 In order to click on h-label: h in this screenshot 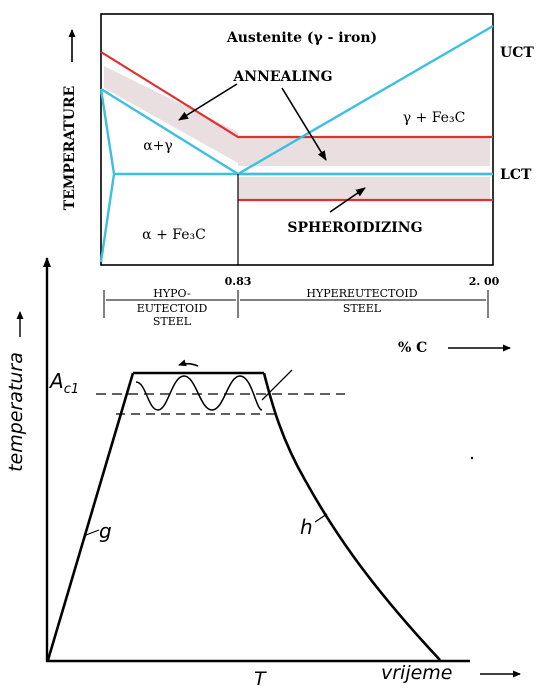, I will do `click(306, 527)`.